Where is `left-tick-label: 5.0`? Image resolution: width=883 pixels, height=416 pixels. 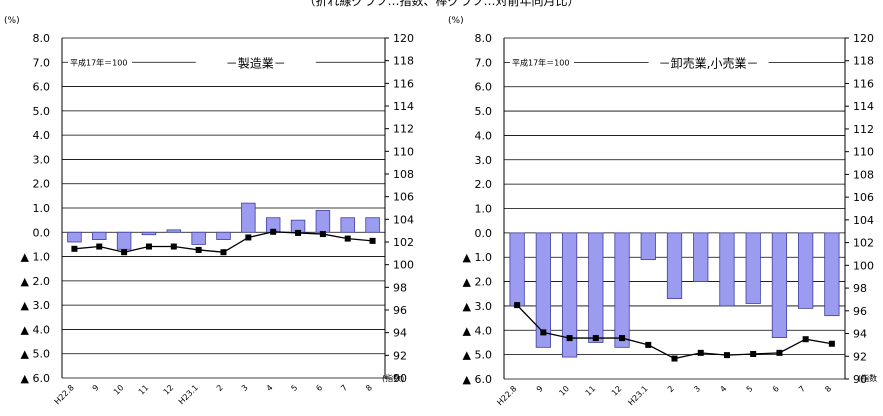
left-tick-label: 5.0 is located at coordinates (484, 111).